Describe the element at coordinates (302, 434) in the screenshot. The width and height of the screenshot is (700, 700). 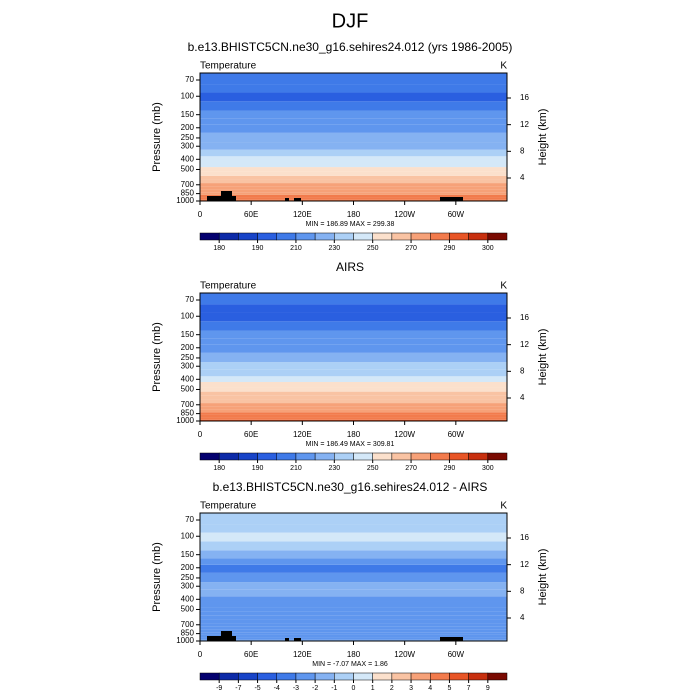
I see `x-tick-label: 120E` at that location.